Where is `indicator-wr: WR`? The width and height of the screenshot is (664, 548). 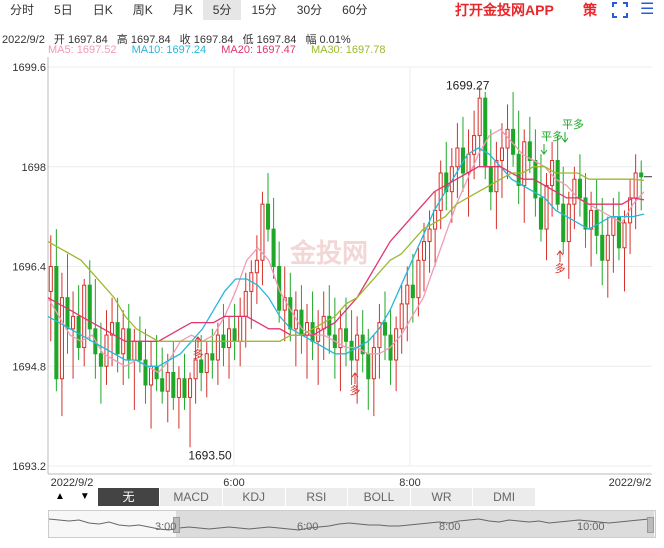
indicator-wr: WR is located at coordinates (442, 497).